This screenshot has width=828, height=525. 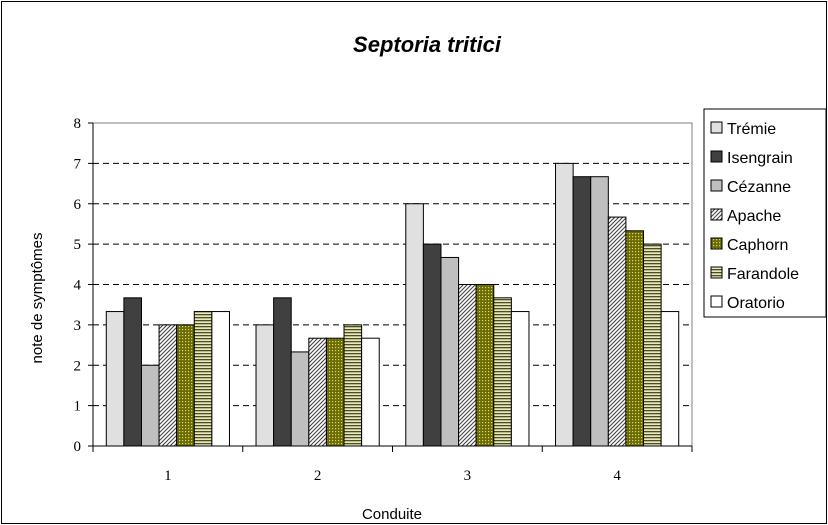 What do you see at coordinates (754, 216) in the screenshot?
I see `legend-label: Apache` at bounding box center [754, 216].